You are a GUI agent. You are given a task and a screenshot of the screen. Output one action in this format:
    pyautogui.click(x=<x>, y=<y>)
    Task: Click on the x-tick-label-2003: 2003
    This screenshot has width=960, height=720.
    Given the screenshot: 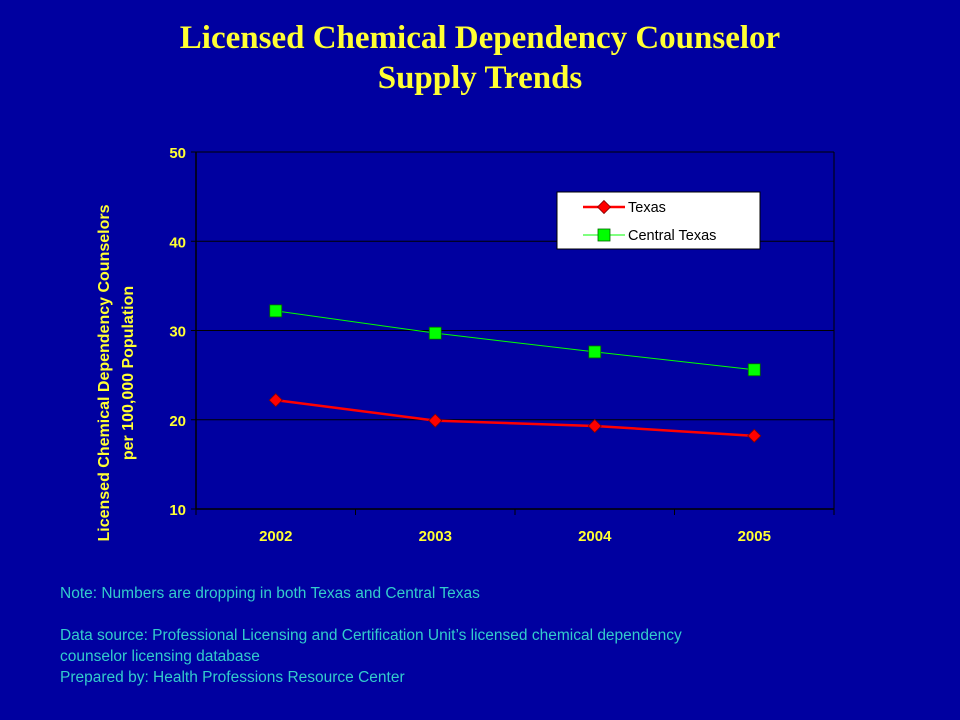 What is the action you would take?
    pyautogui.click(x=435, y=536)
    